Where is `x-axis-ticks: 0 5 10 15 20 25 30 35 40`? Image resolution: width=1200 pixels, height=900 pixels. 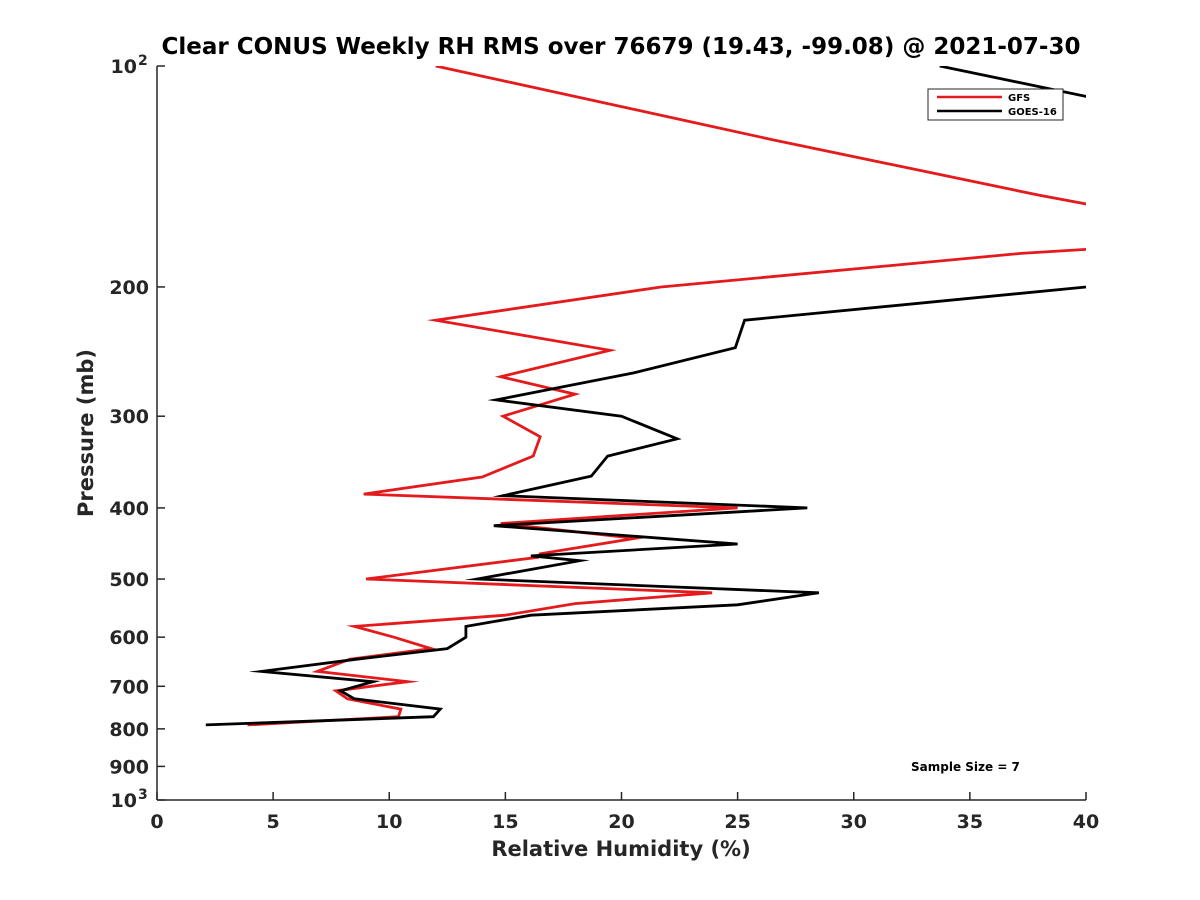 x-axis-ticks: 0 5 10 15 20 25 30 35 40 is located at coordinates (624, 812).